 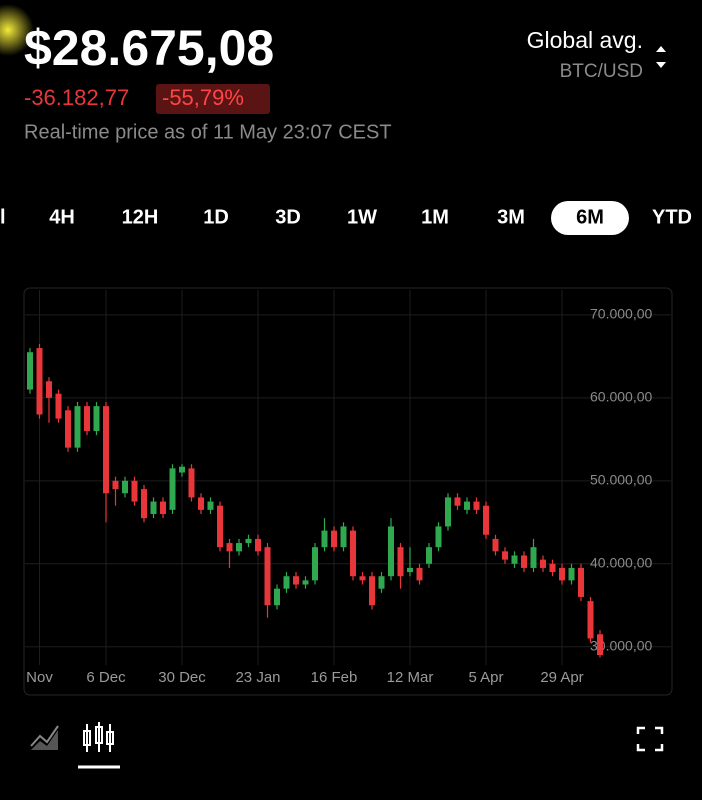 What do you see at coordinates (257, 677) in the screenshot?
I see `x-tick-label: 23 Jan` at bounding box center [257, 677].